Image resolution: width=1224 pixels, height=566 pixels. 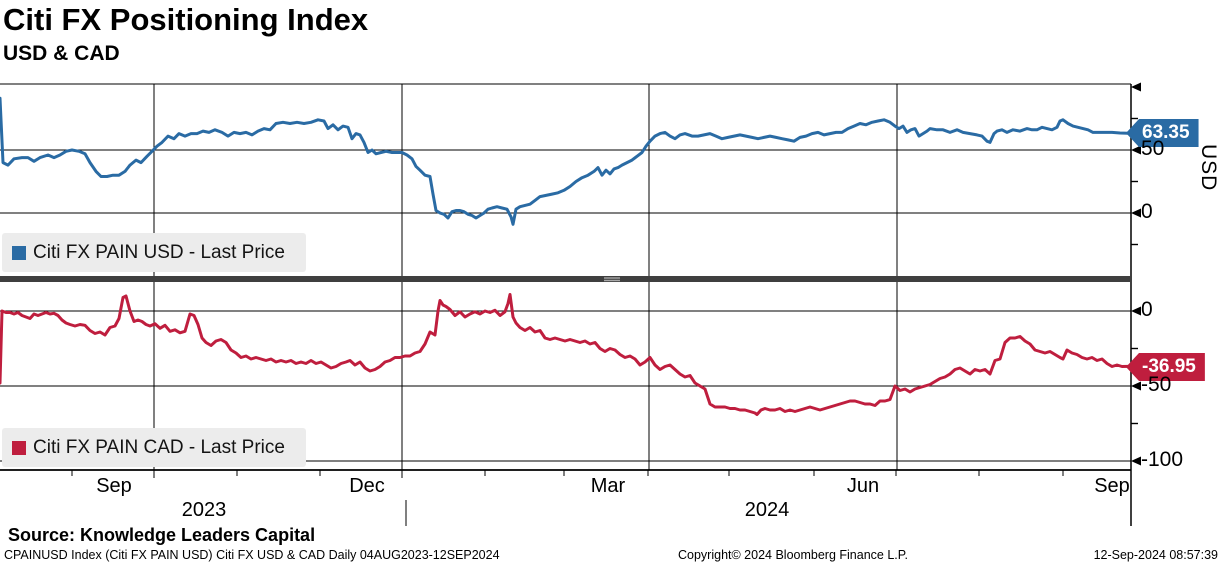 I want to click on legend-usd: Citi FX PAIN USD - Last Price, so click(x=154, y=252).